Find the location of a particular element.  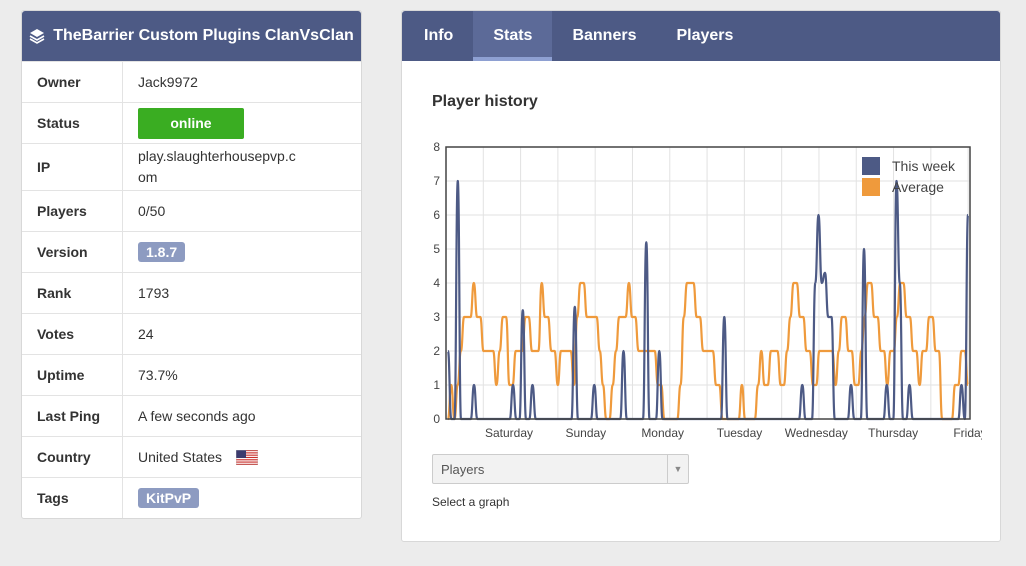

uptime-value: 73.7% is located at coordinates (241, 375).